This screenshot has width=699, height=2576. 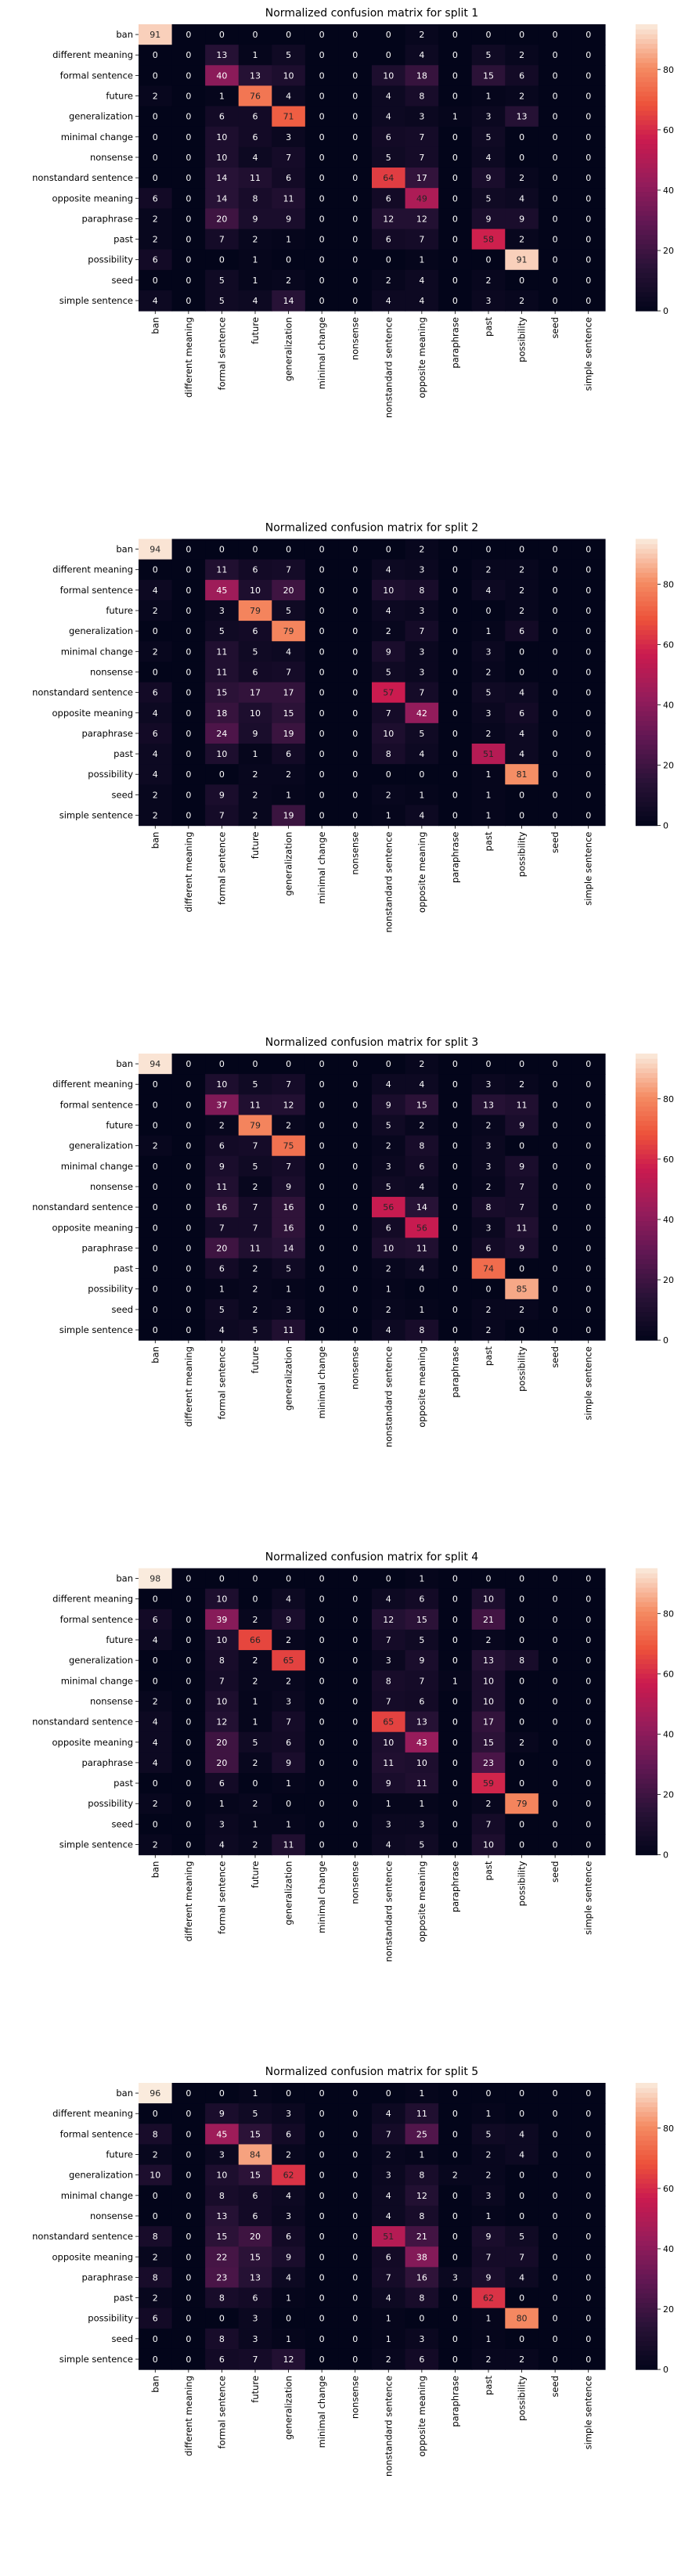 What do you see at coordinates (107, 218) in the screenshot?
I see `y-tick-label-paraphrase: paraphrase` at bounding box center [107, 218].